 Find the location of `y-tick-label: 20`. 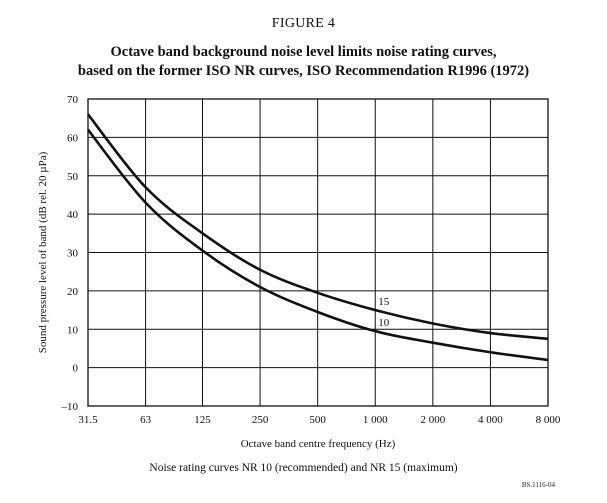

y-tick-label: 20 is located at coordinates (73, 292).